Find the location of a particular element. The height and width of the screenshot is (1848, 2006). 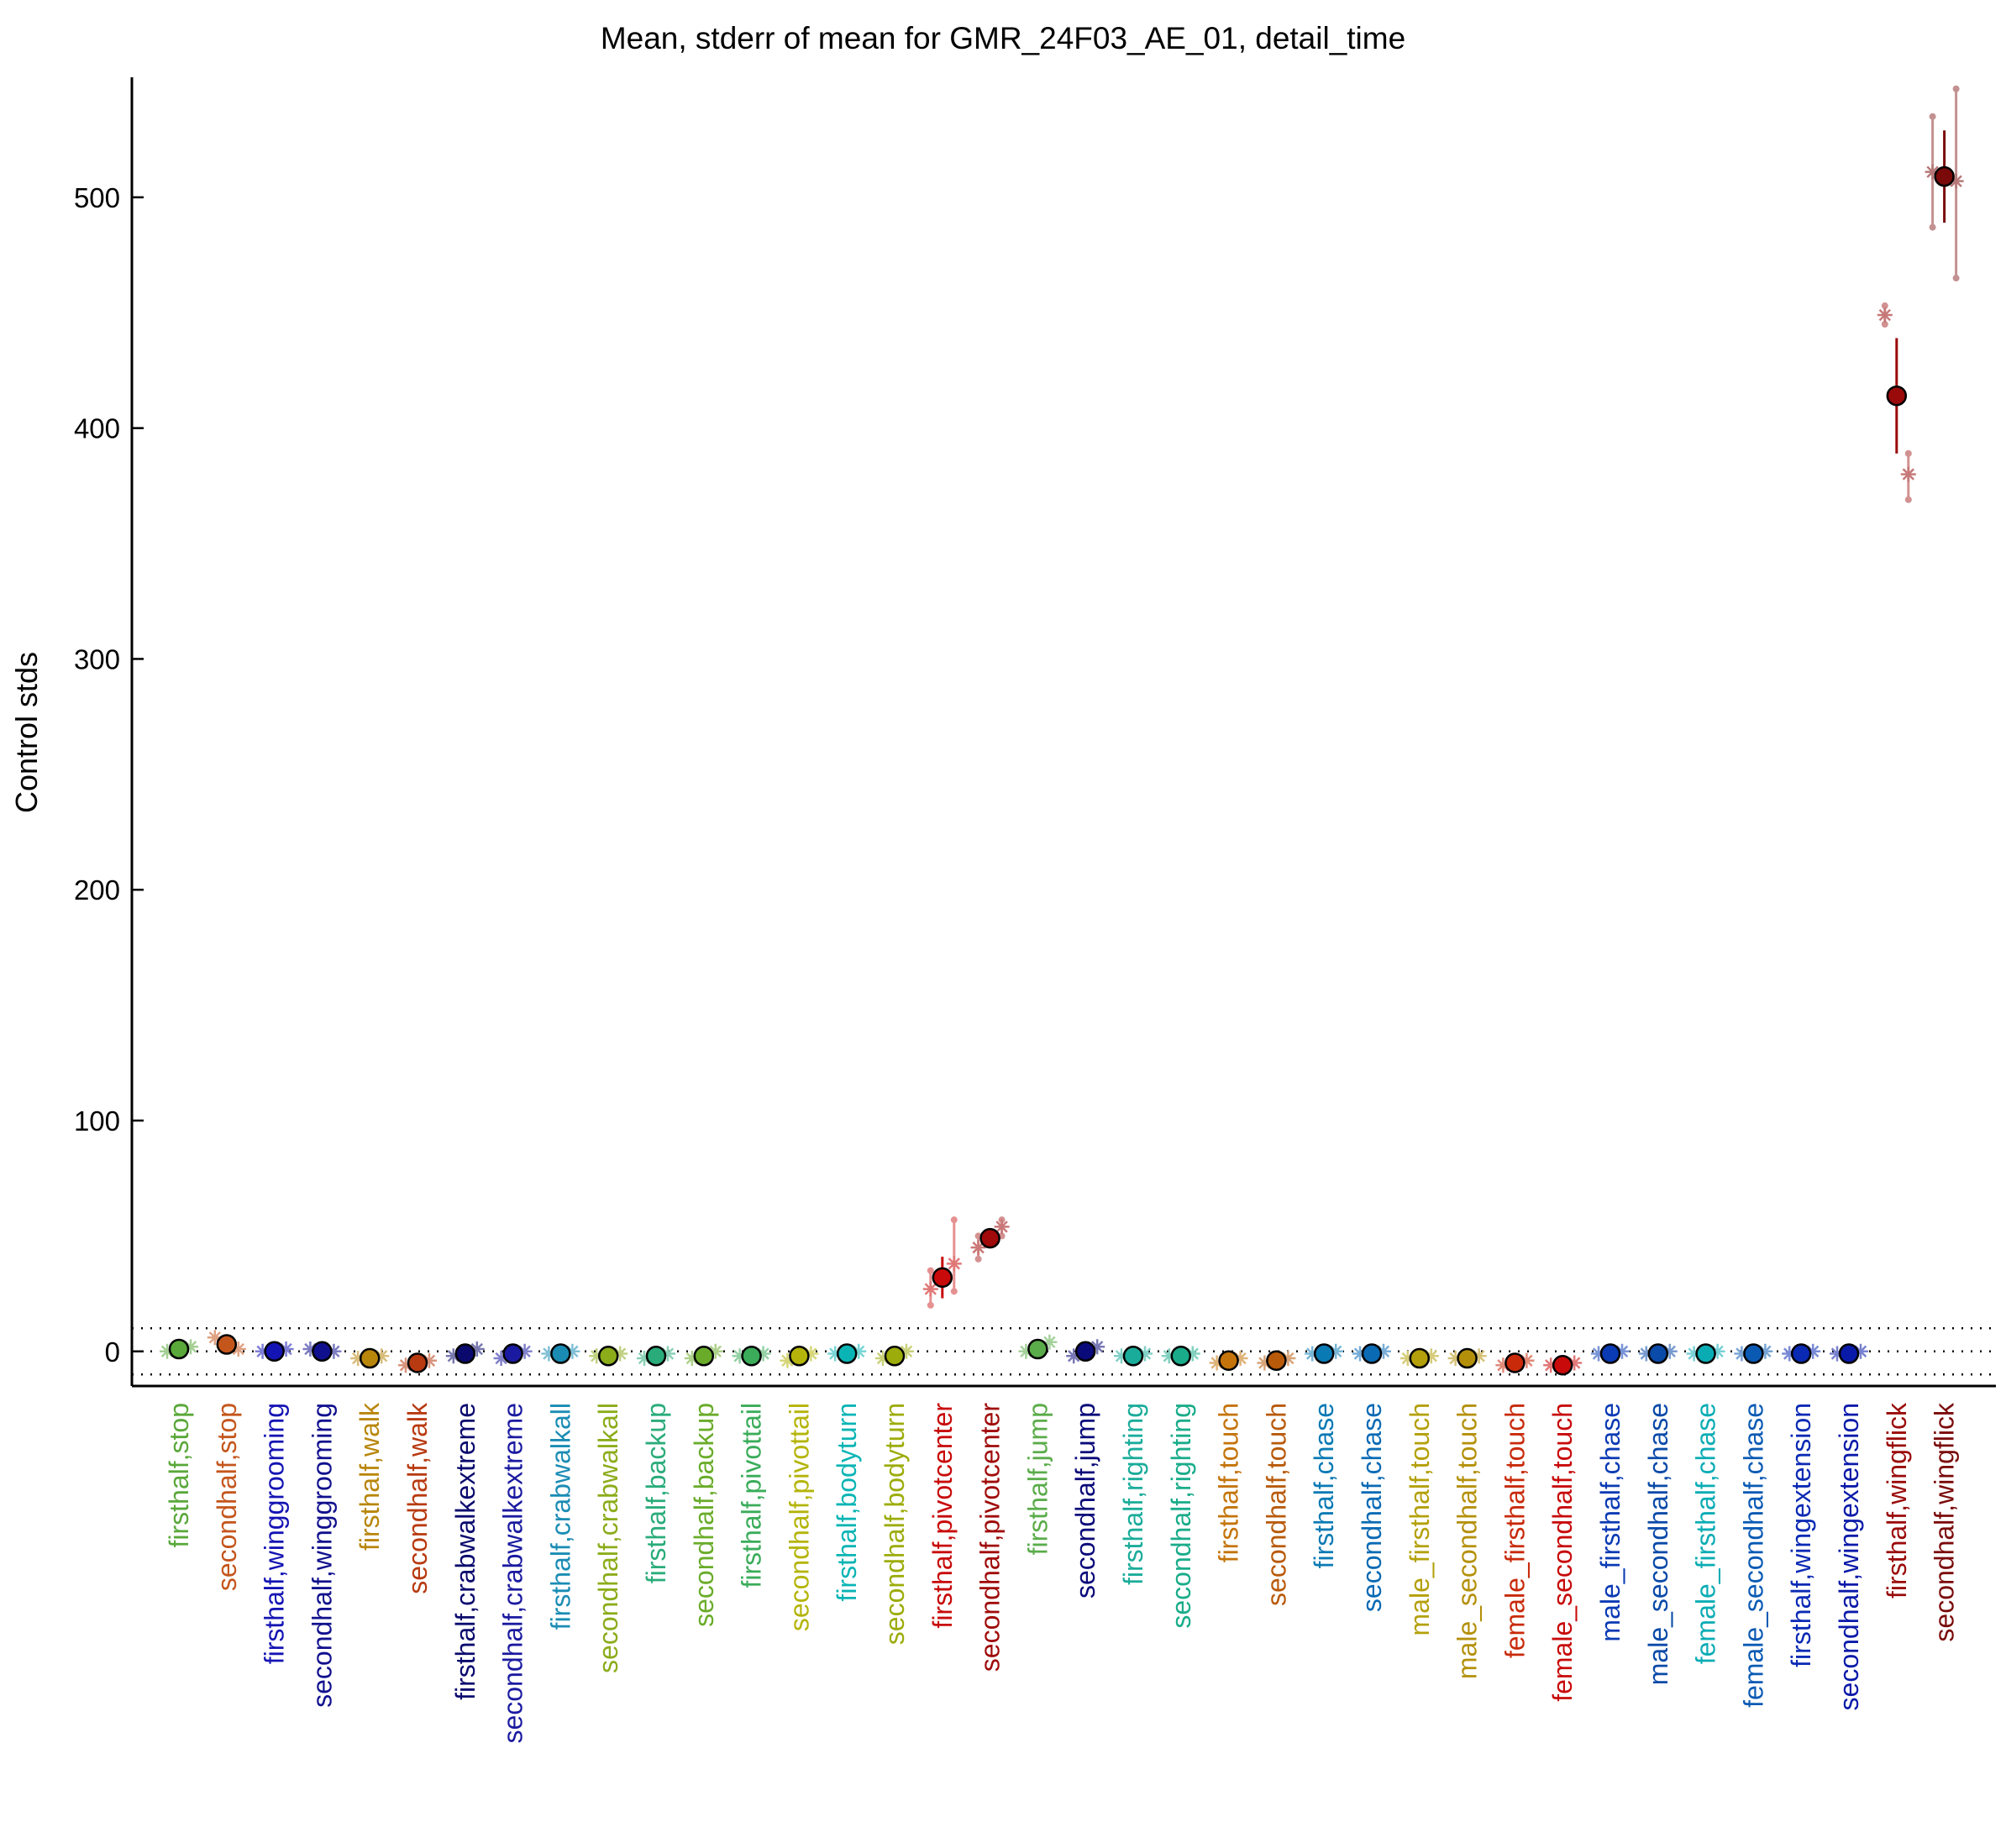

y-tick-label: 300 is located at coordinates (97, 659).